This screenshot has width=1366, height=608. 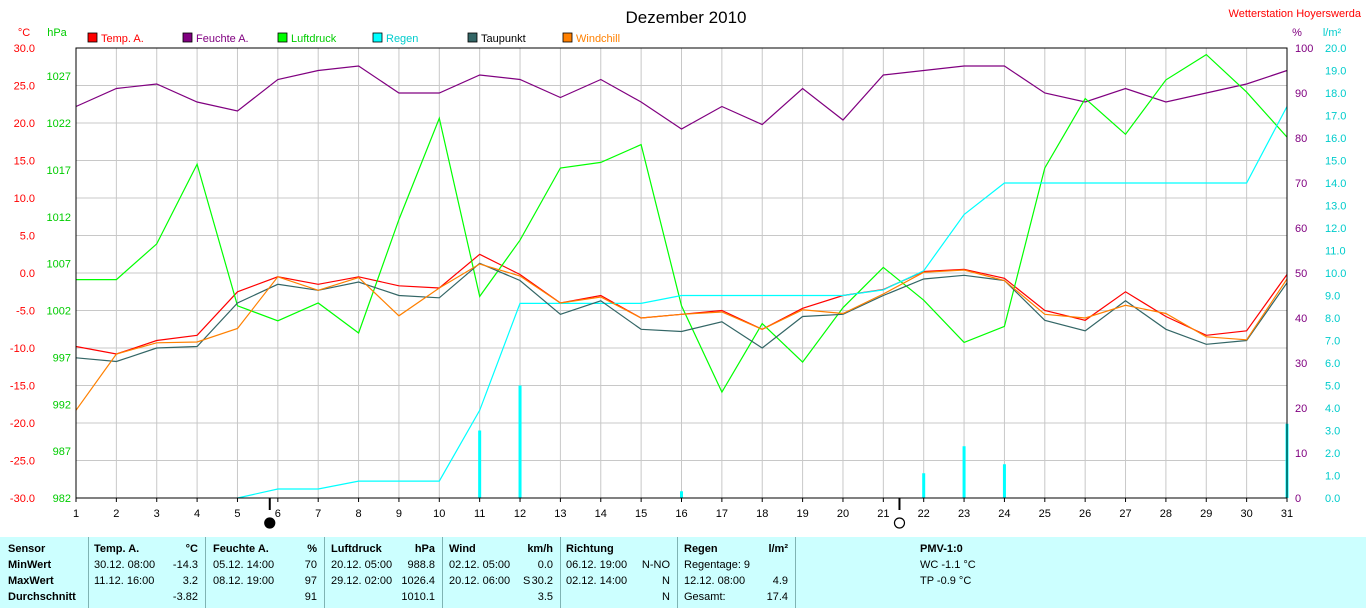 What do you see at coordinates (1335, 274) in the screenshot?
I see `rain-tick-label: 10.0` at bounding box center [1335, 274].